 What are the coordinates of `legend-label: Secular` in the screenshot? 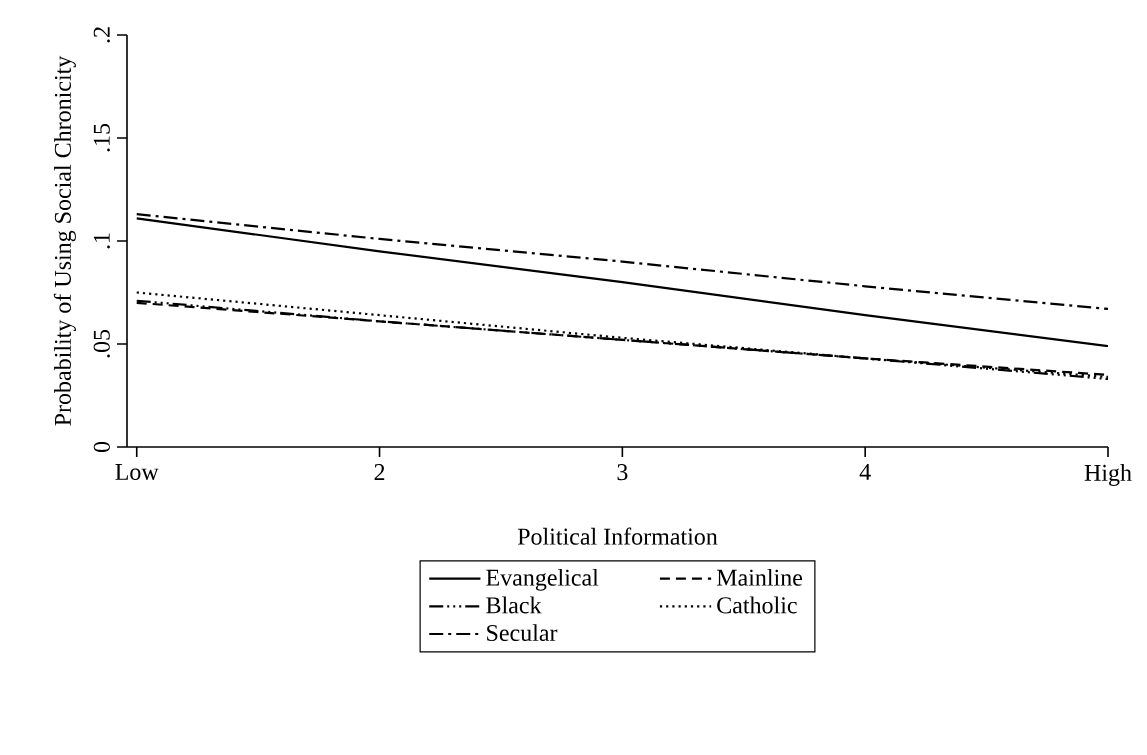 It's located at (522, 633).